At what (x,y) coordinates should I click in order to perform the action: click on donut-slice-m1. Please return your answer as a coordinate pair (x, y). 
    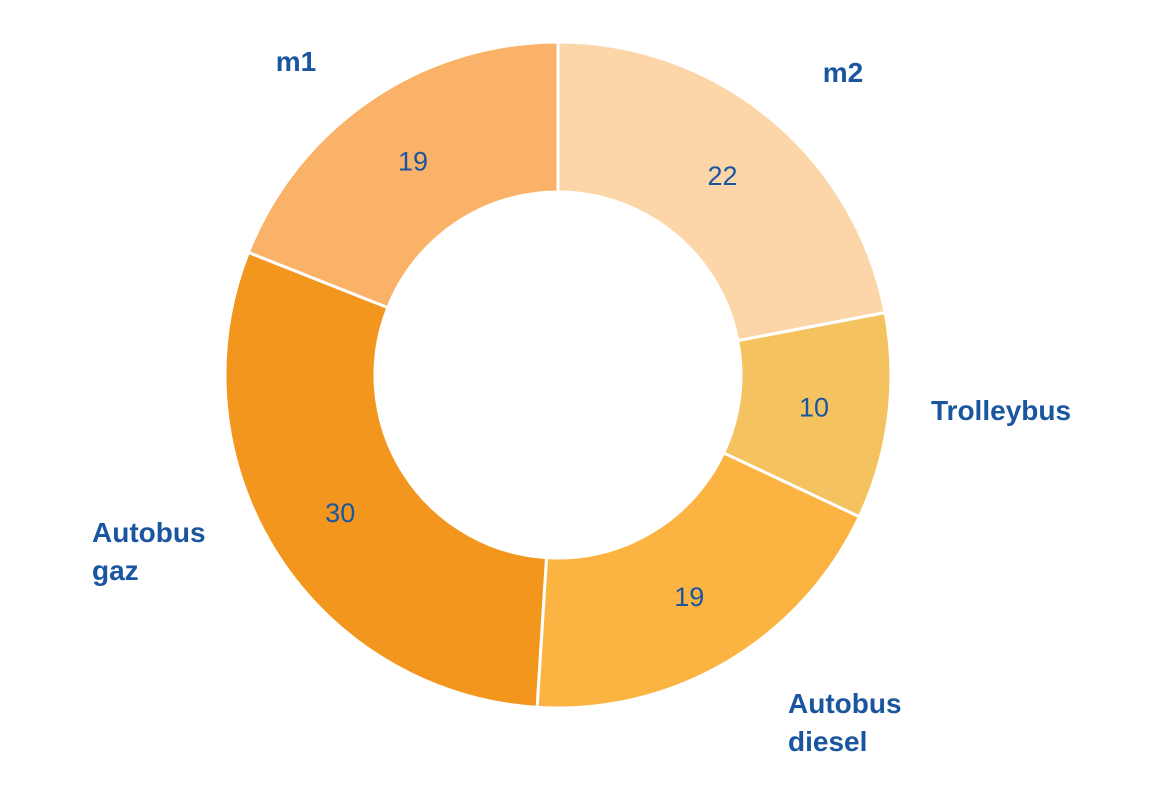
    Looking at the image, I should click on (403, 175).